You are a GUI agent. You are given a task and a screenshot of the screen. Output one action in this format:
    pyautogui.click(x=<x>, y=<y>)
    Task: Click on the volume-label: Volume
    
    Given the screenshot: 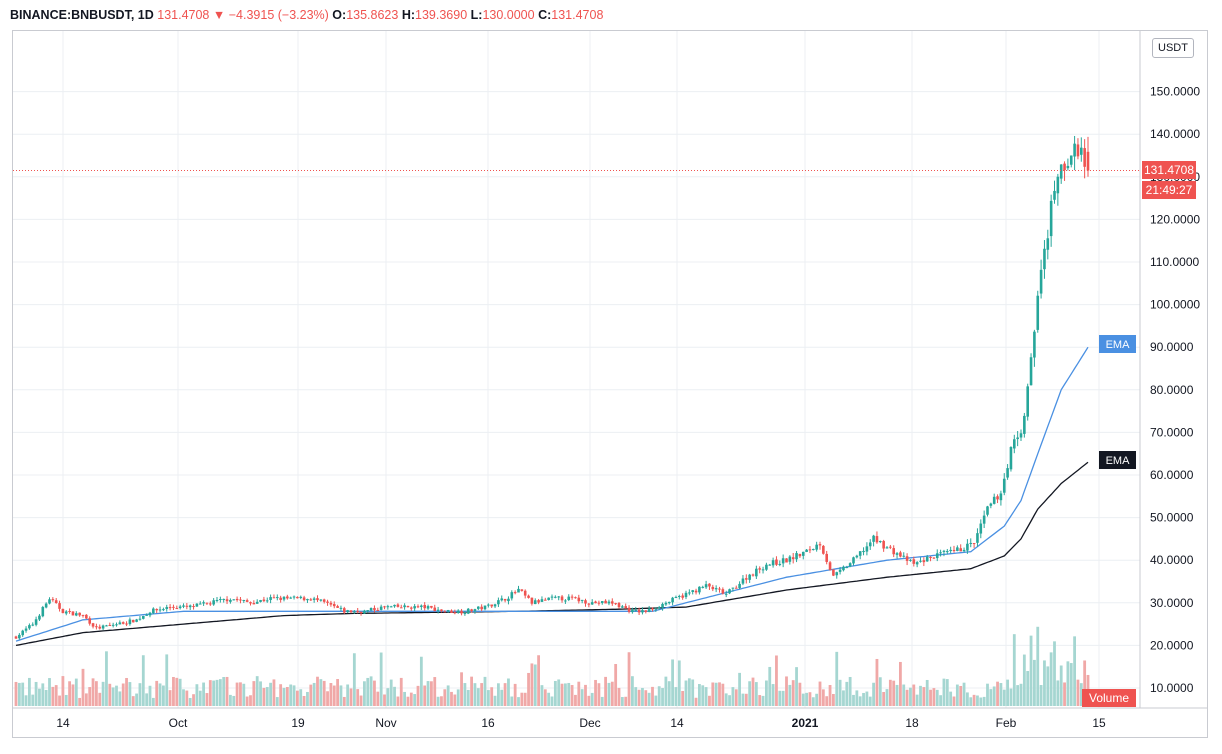 What is the action you would take?
    pyautogui.click(x=1109, y=698)
    